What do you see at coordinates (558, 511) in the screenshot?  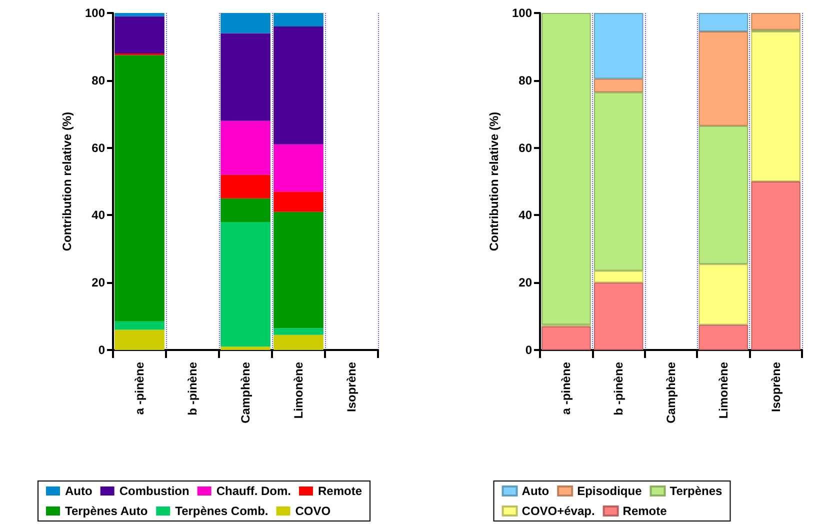 I see `legend-label: COVO+évap.` at bounding box center [558, 511].